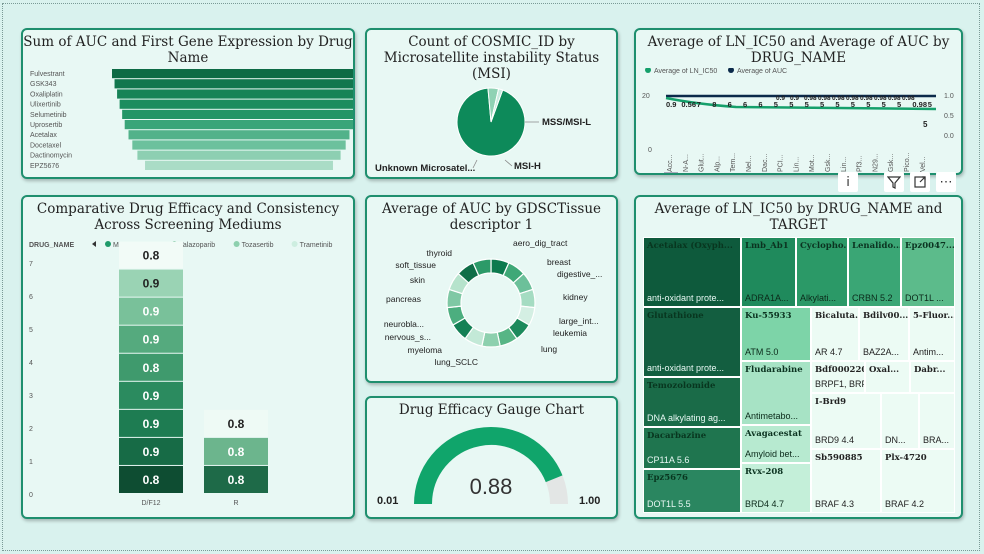 This screenshot has width=984, height=554. What do you see at coordinates (669, 504) in the screenshot?
I see `treemap-target-label: DOT1L 5.5` at bounding box center [669, 504].